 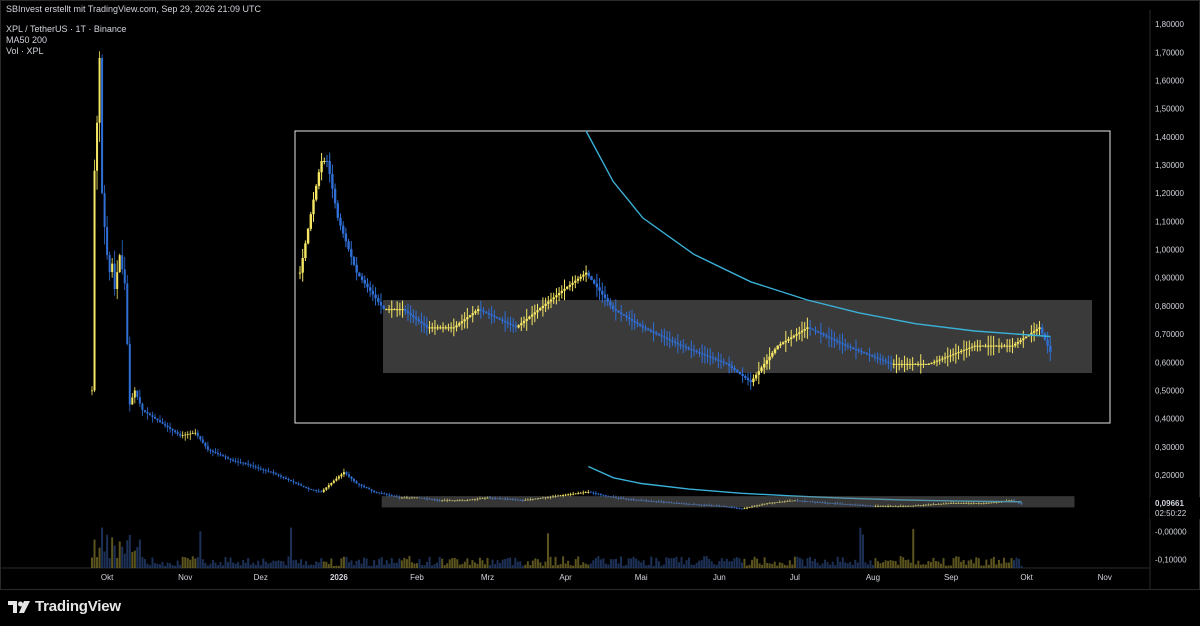 I want to click on symbol-title: XPL / TetherUS · 1T · Binance, so click(x=66, y=29).